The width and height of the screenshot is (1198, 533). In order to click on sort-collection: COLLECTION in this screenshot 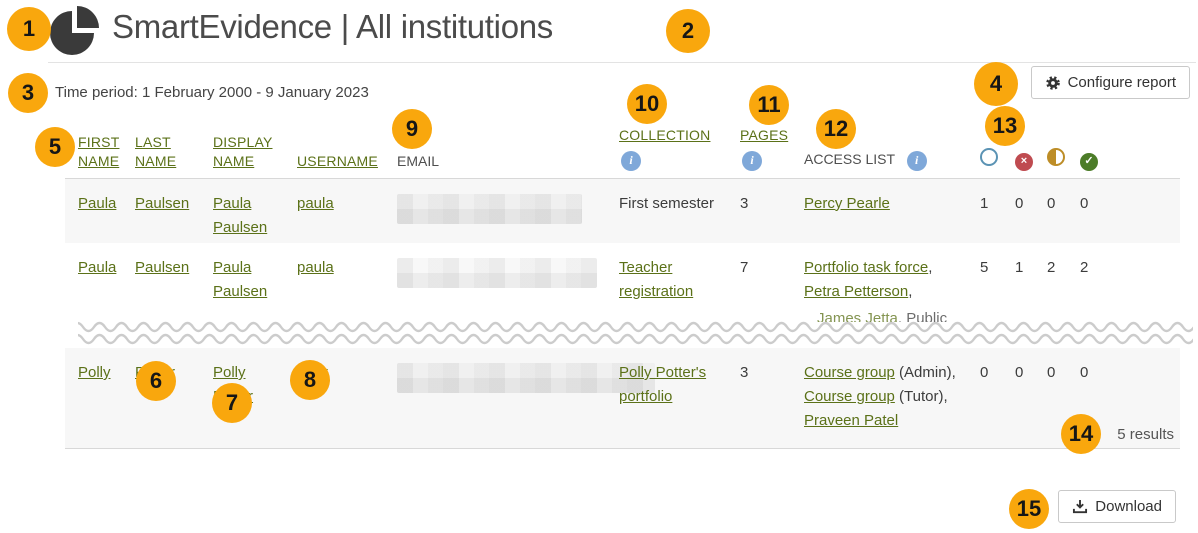, I will do `click(665, 135)`.